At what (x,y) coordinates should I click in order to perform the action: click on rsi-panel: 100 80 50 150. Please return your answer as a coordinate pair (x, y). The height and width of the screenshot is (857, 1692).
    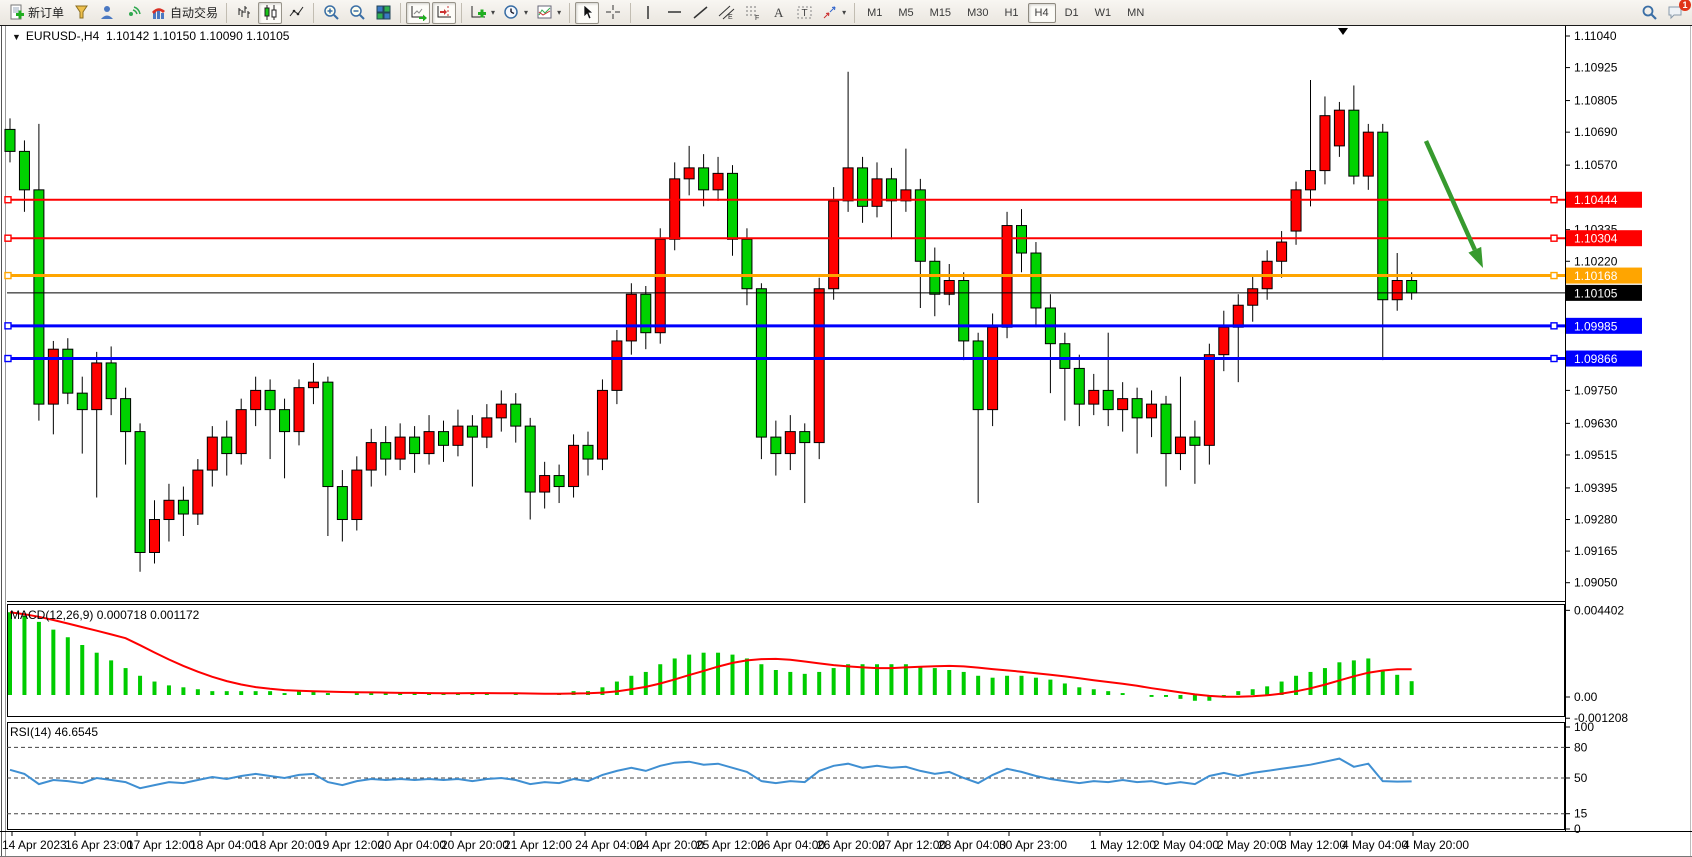
    Looking at the image, I should click on (800, 778).